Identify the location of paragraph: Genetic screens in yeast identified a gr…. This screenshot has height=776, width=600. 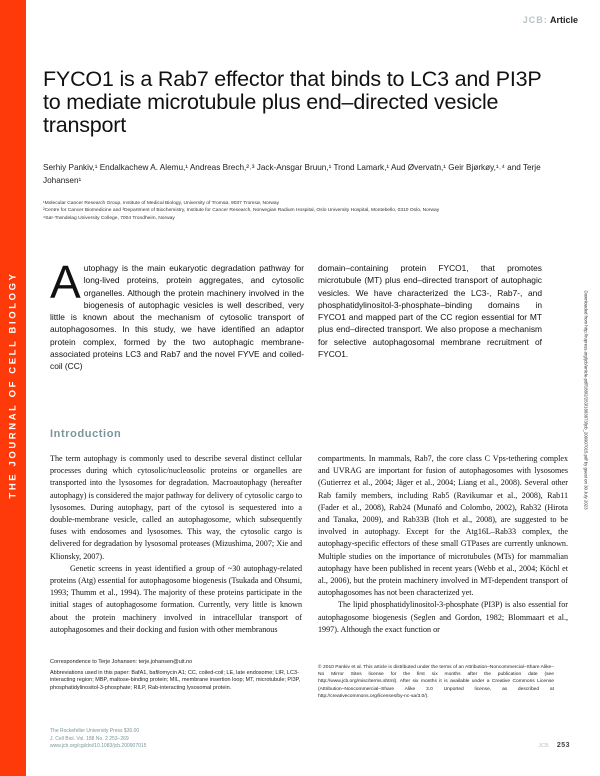
(176, 598).